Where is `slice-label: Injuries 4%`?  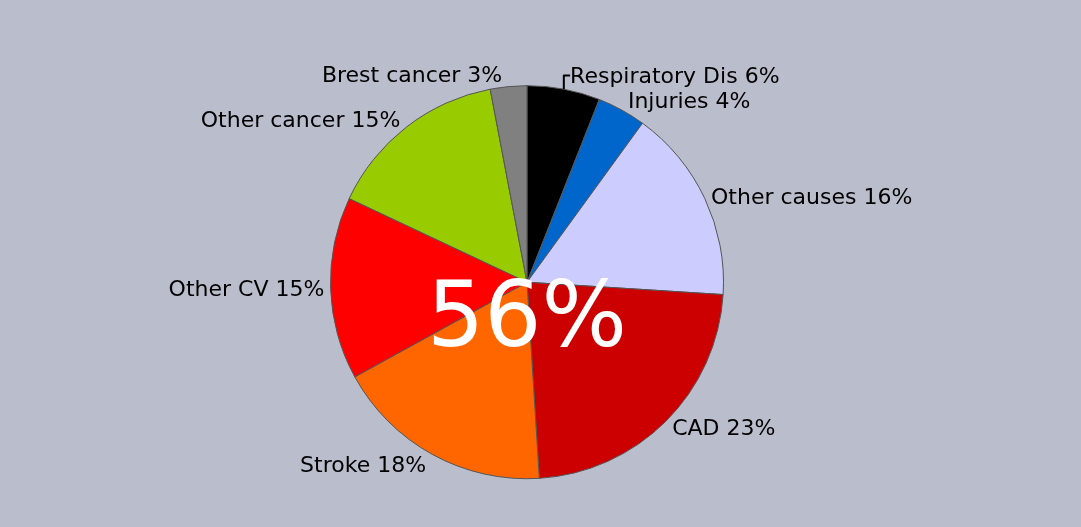
slice-label: Injuries 4% is located at coordinates (689, 100).